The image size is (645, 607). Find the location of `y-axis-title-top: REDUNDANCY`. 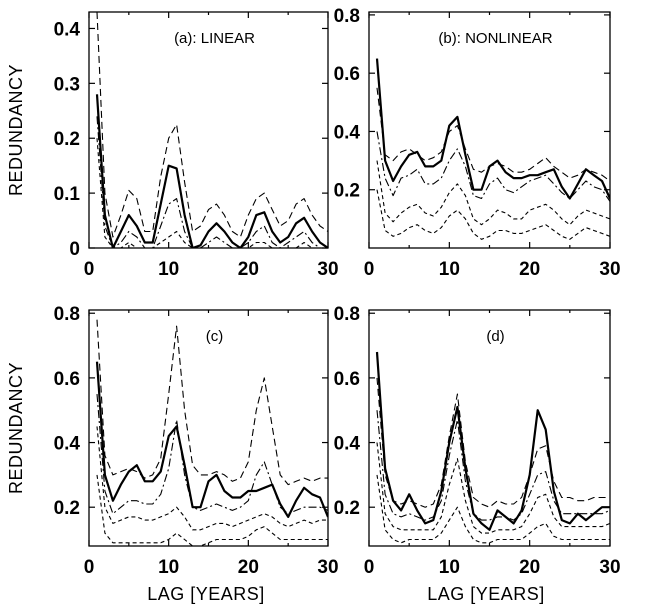

y-axis-title-top: REDUNDANCY is located at coordinates (16, 130).